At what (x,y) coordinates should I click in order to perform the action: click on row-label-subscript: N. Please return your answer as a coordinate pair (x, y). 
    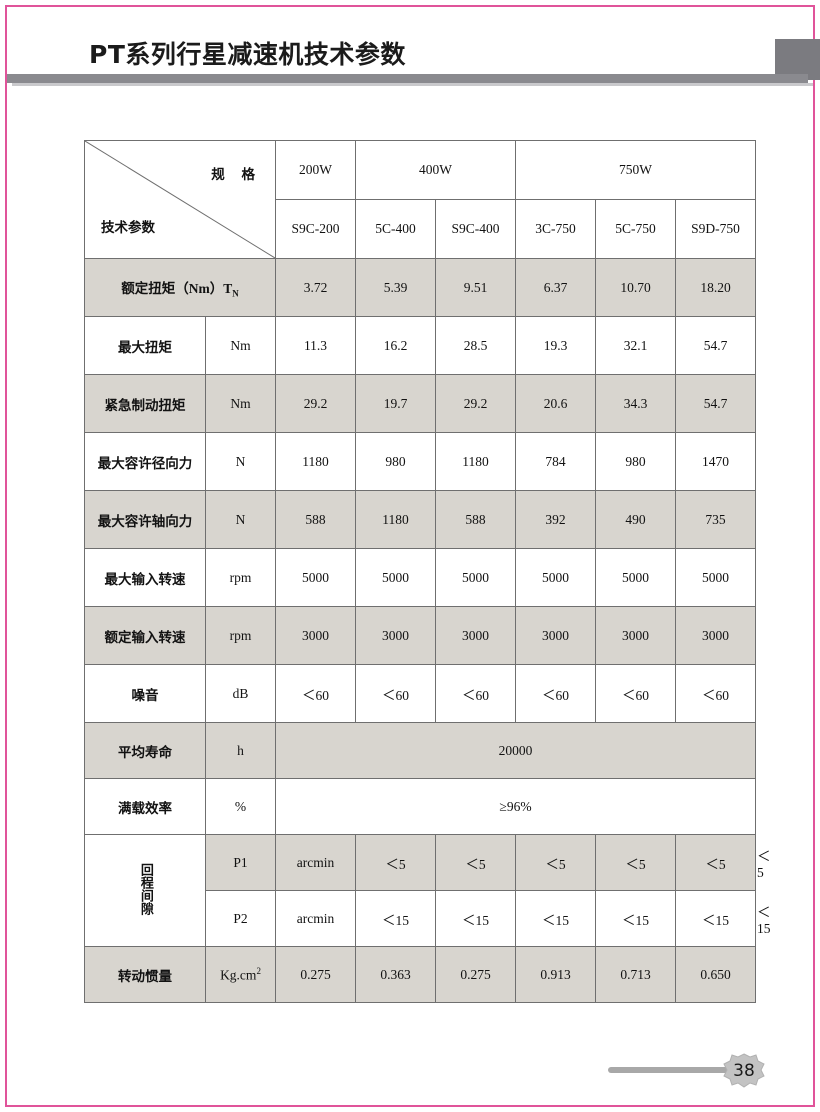
    Looking at the image, I should click on (235, 293).